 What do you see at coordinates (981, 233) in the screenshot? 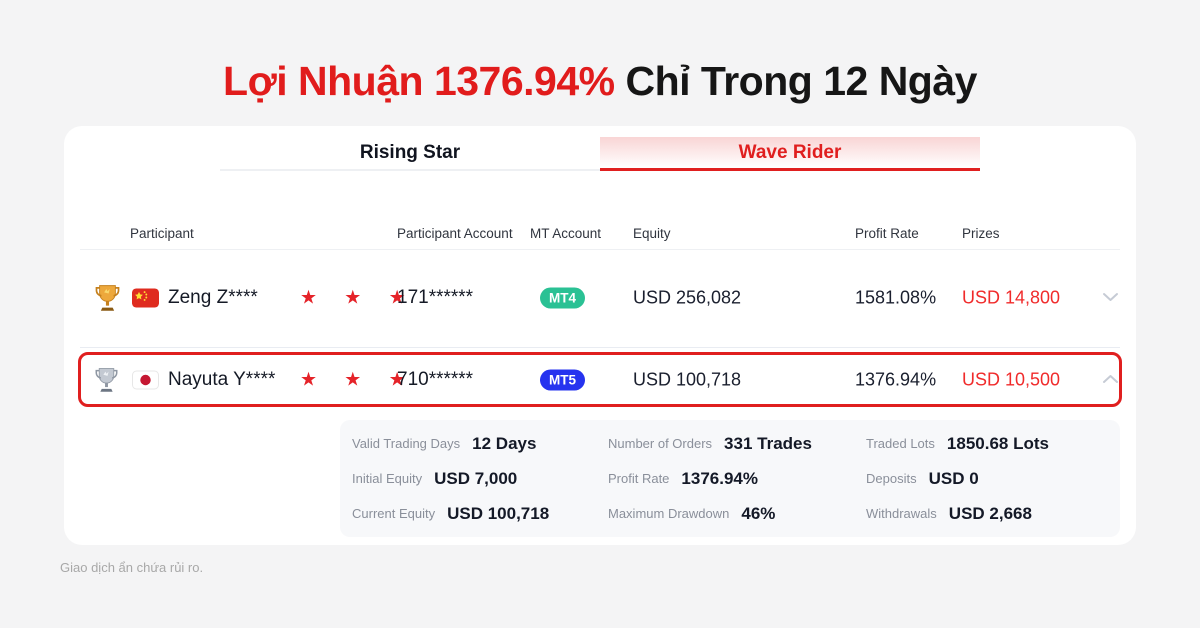
I see `header-prizes: Prizes` at bounding box center [981, 233].